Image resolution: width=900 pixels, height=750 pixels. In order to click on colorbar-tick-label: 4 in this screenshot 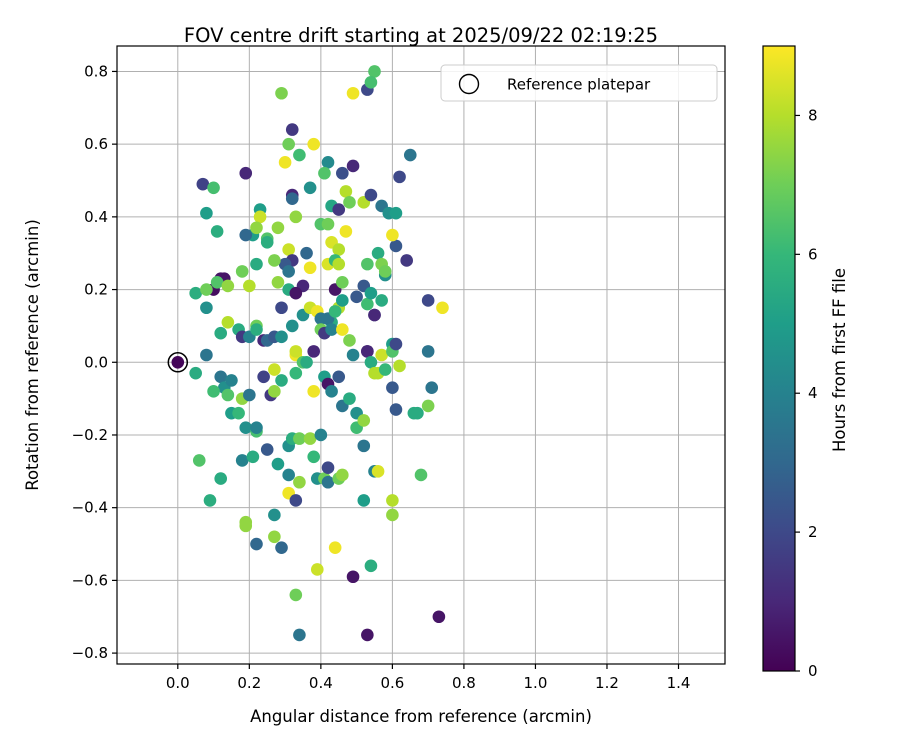, I will do `click(813, 393)`.